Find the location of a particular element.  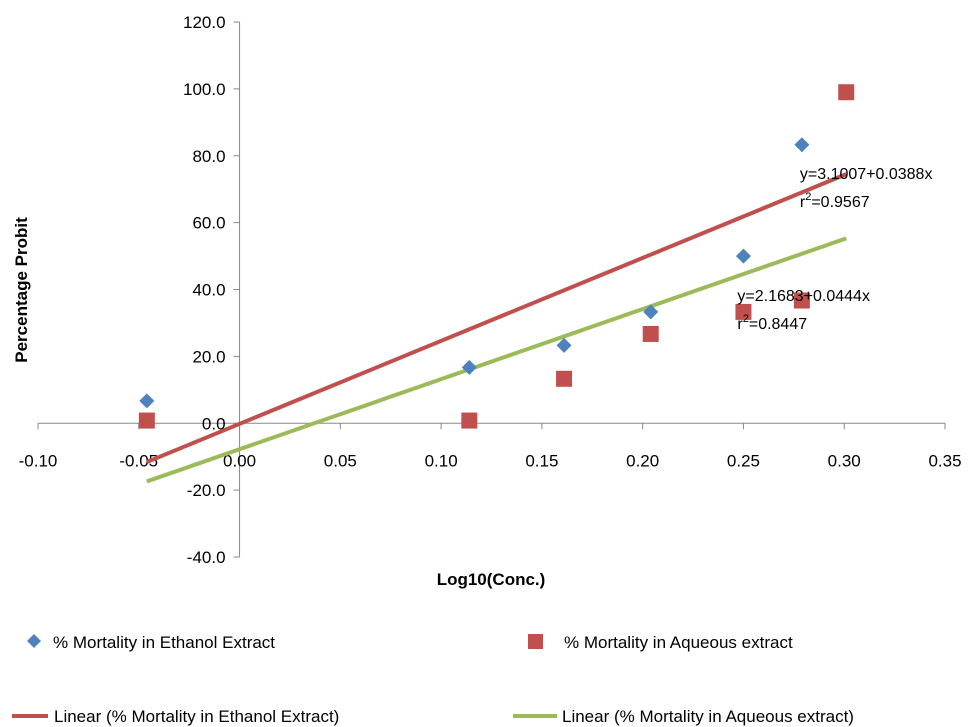

legend-marker-ethanol-extract is located at coordinates (34, 641).